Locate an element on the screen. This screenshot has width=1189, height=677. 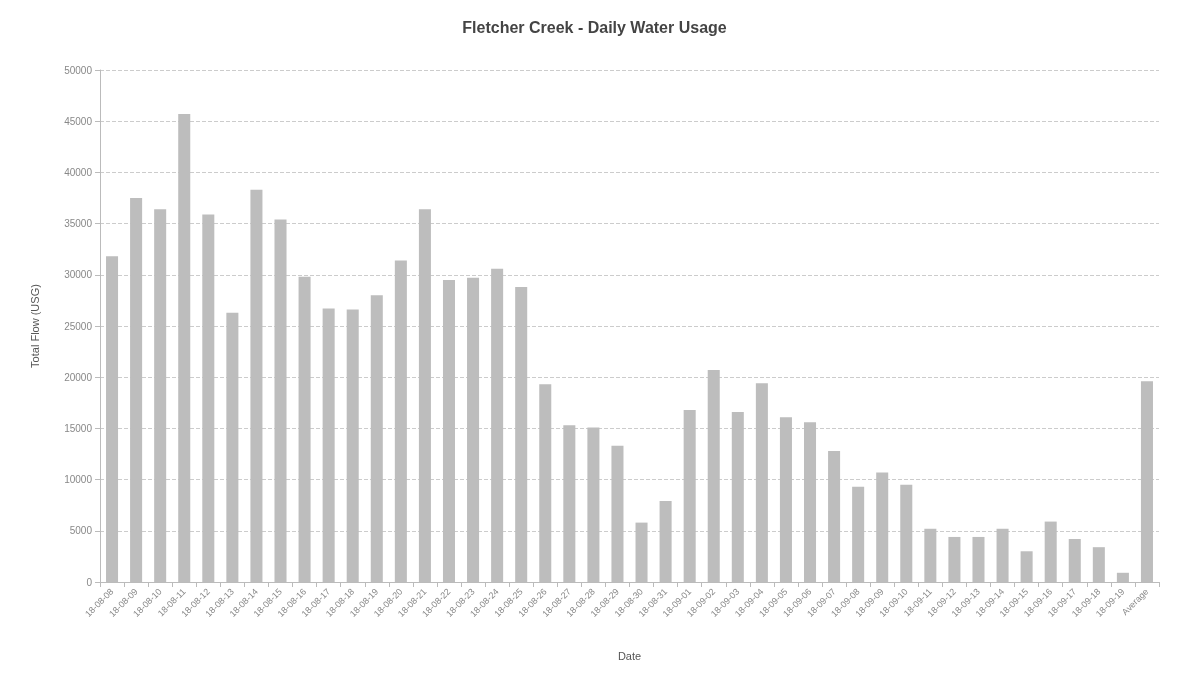
y-tick-label: 20000 is located at coordinates (78, 377).